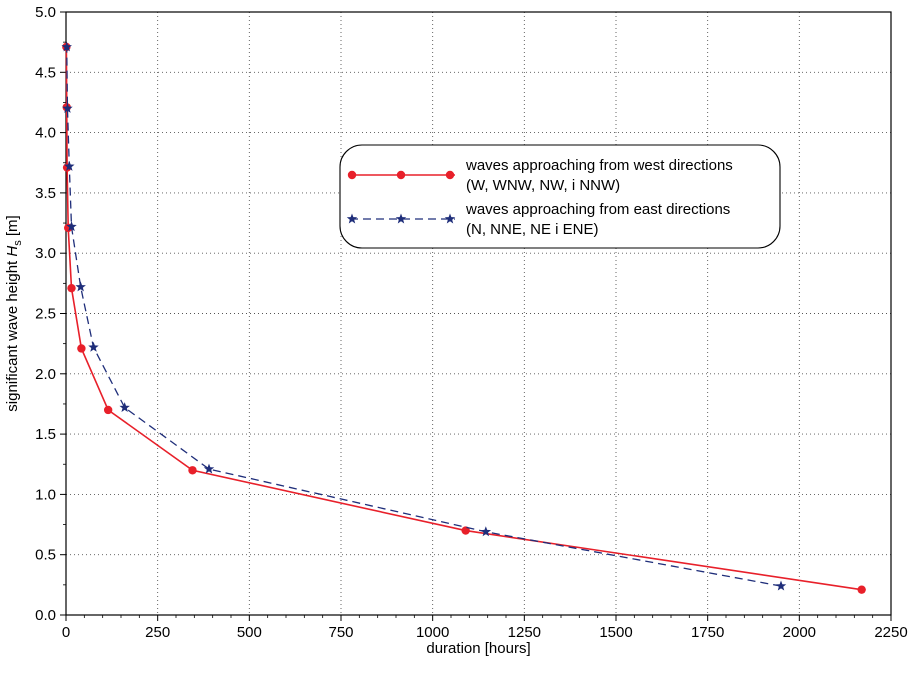  Describe the element at coordinates (707, 632) in the screenshot. I see `x-tick-label: 1750` at that location.